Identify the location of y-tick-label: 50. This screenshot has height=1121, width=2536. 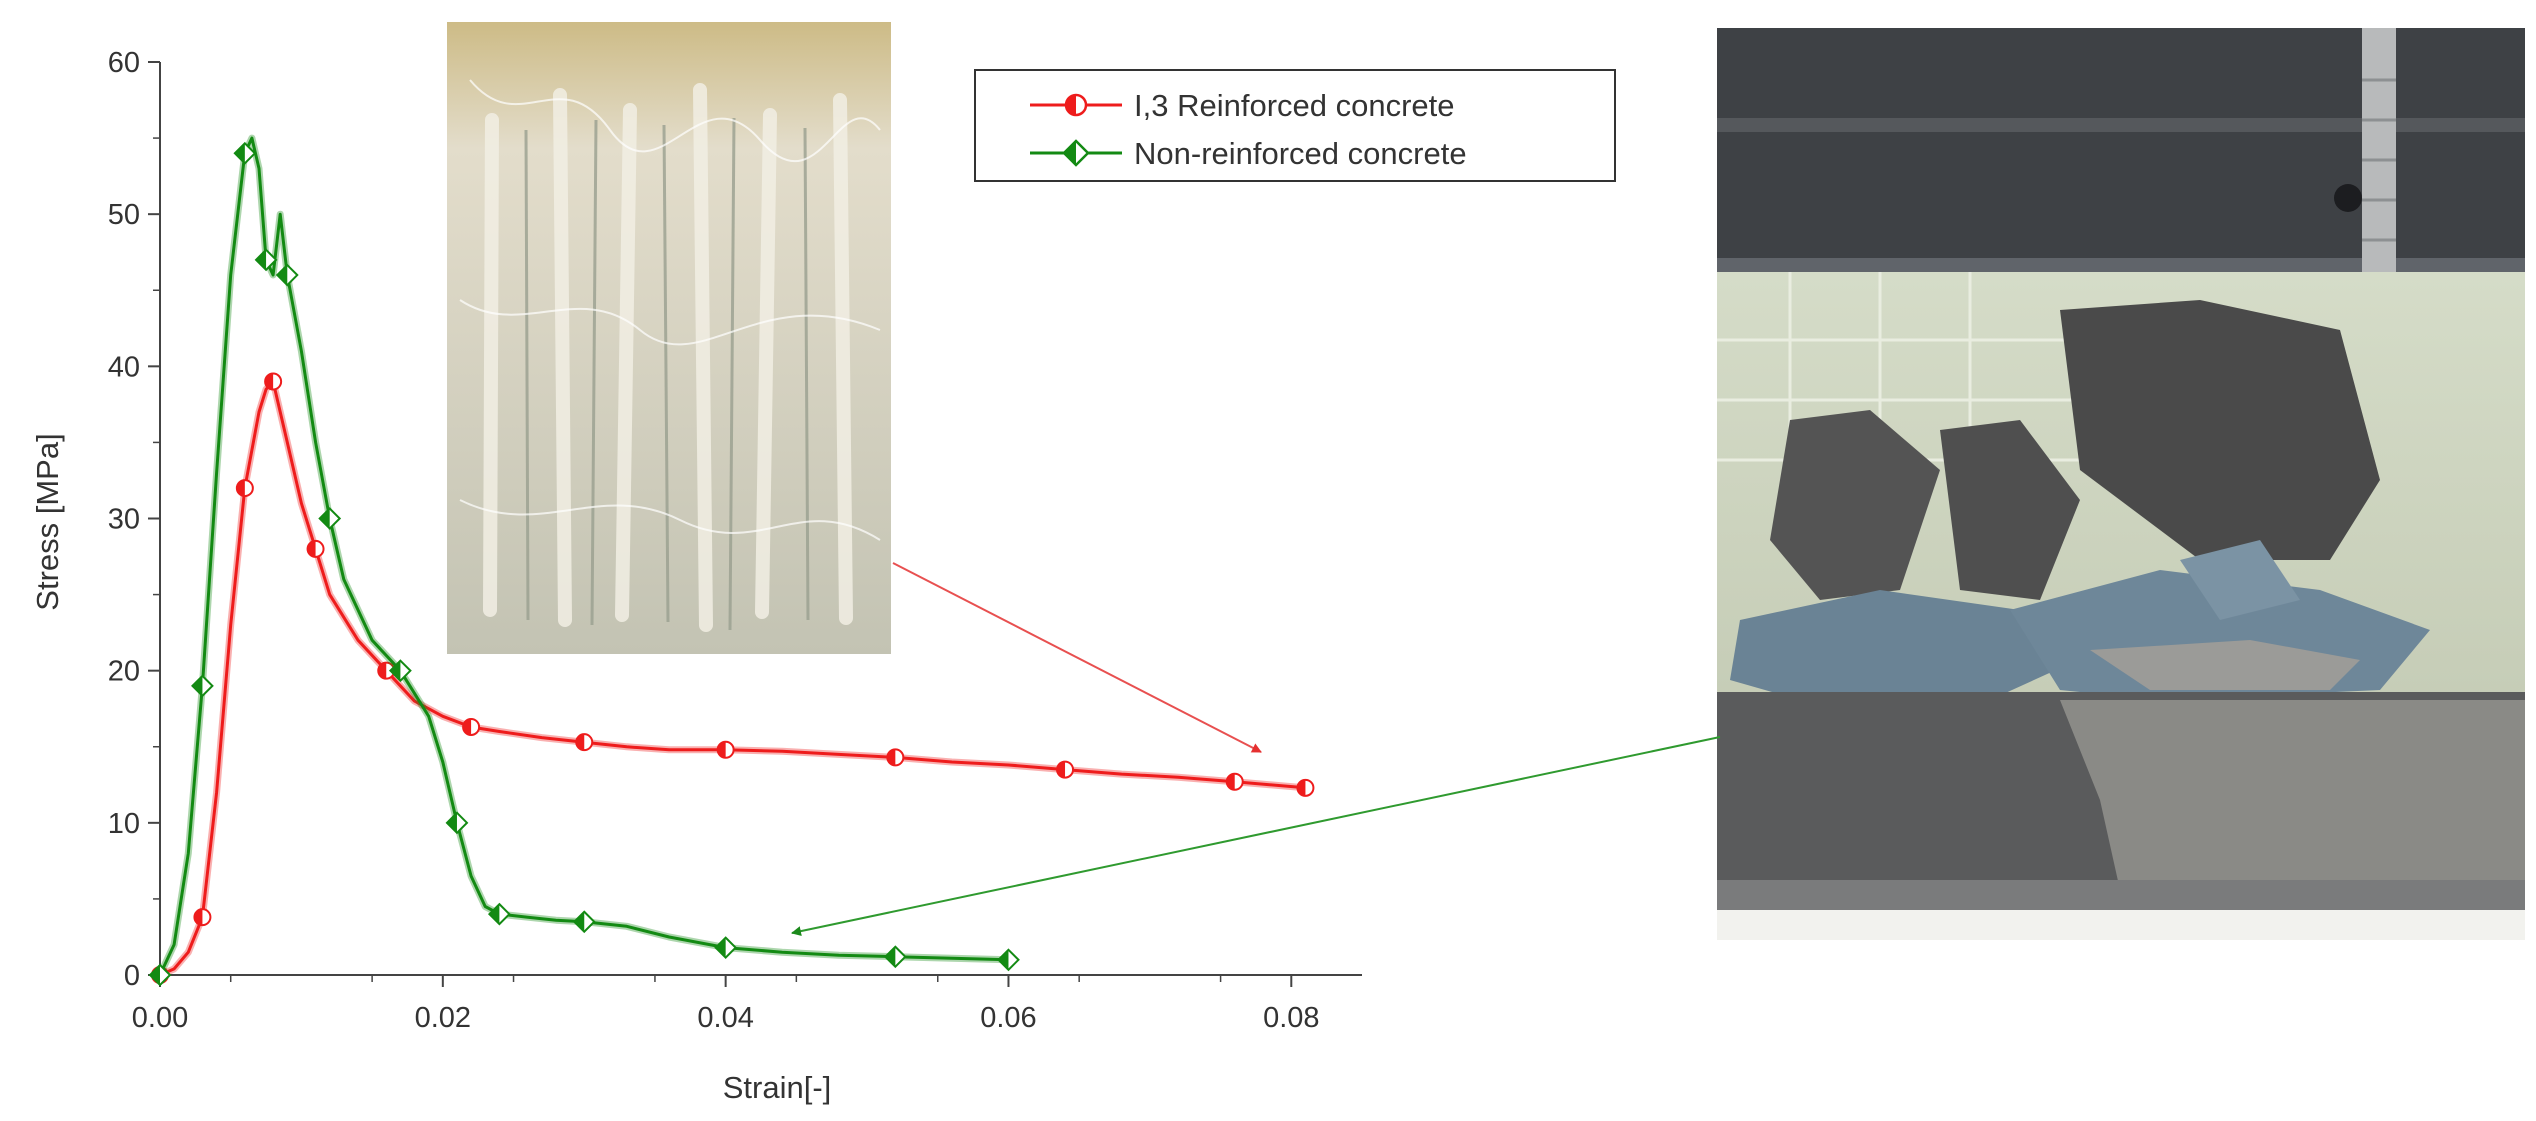
(124, 215).